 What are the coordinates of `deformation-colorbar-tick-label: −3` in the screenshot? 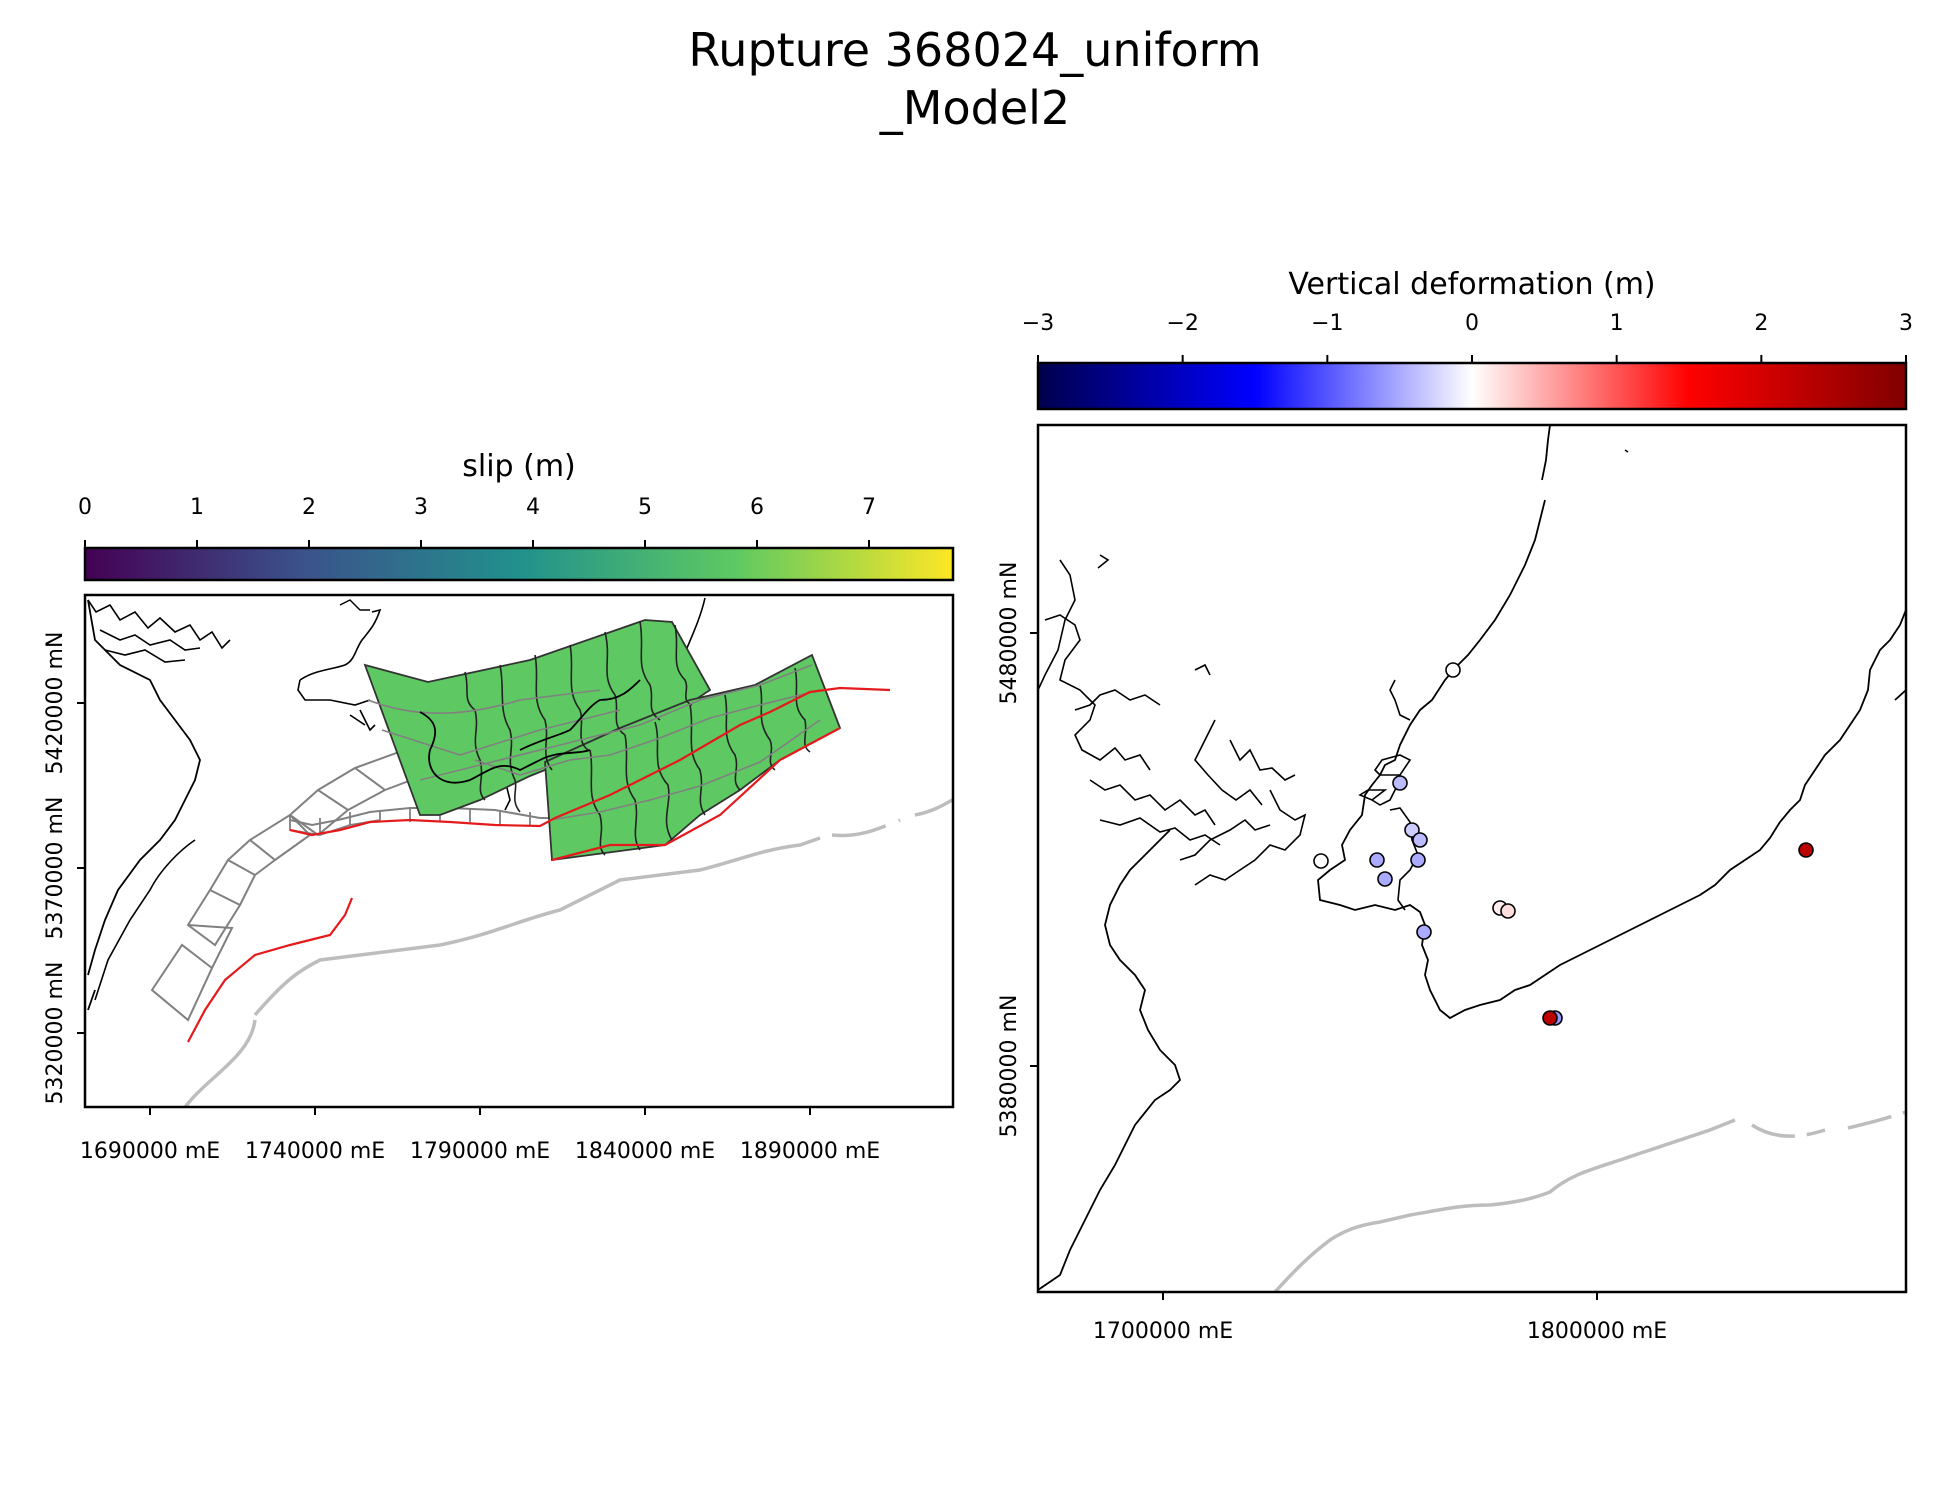 It's located at (1038, 323).